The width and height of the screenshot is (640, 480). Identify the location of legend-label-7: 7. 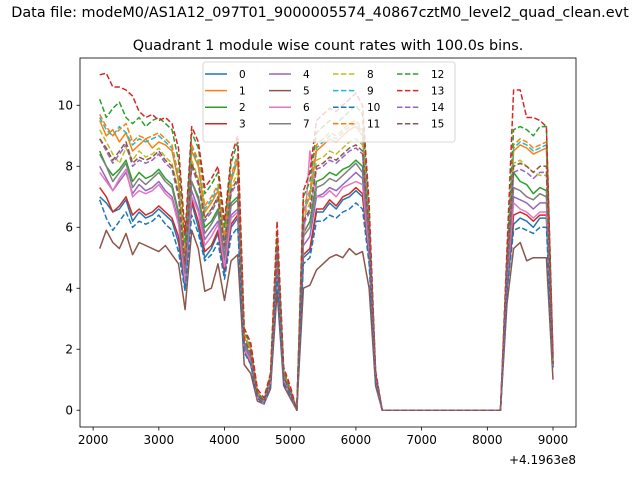
(306, 125).